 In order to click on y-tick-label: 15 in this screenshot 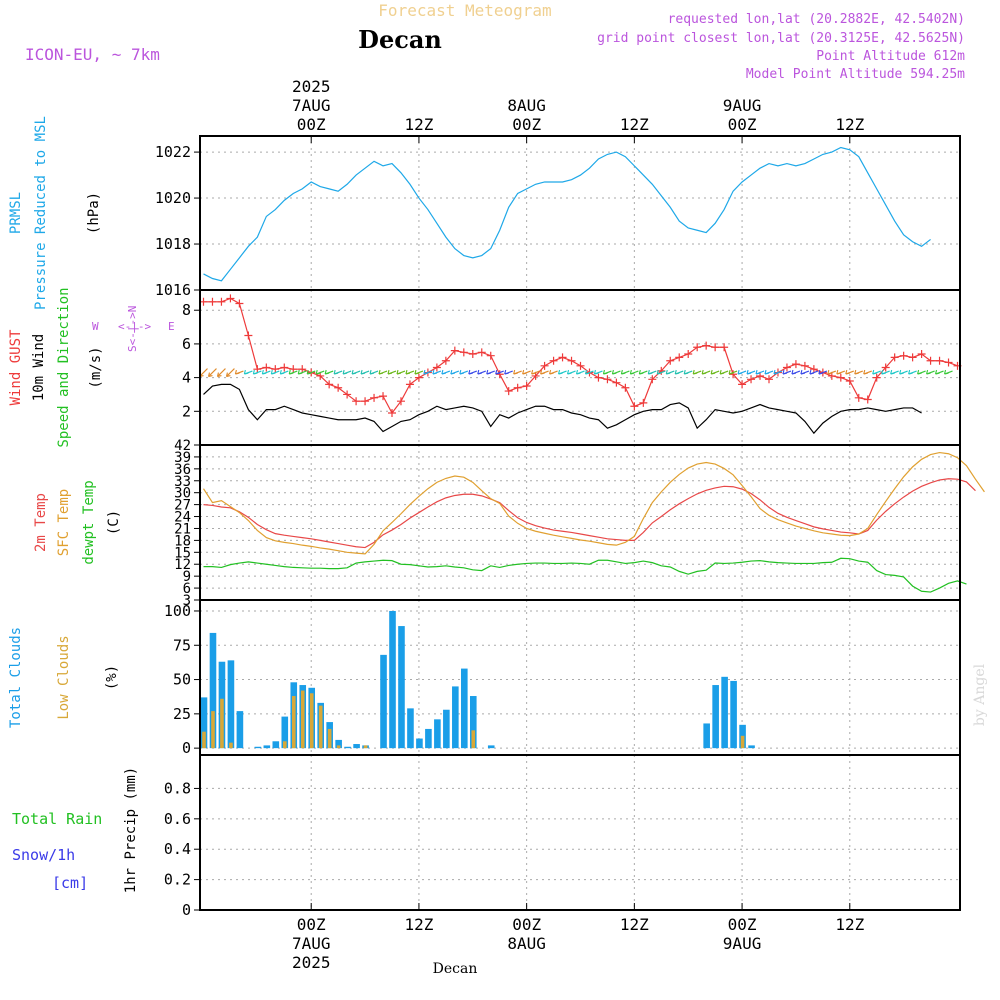, I will do `click(182, 553)`.